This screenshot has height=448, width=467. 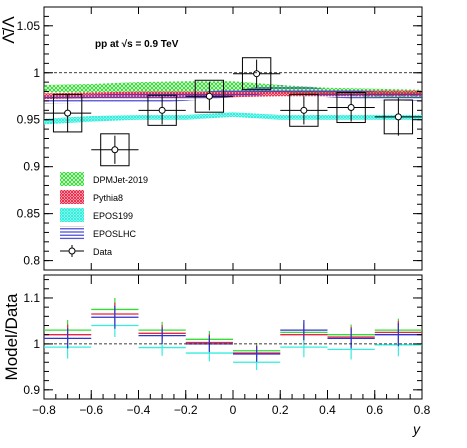 What do you see at coordinates (233, 118) in the screenshot?
I see `band-epos199` at bounding box center [233, 118].